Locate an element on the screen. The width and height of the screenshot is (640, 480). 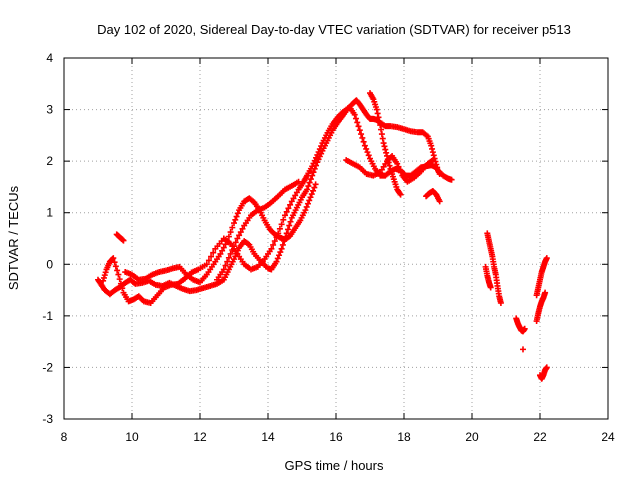
x-tick-label: 22 is located at coordinates (540, 437).